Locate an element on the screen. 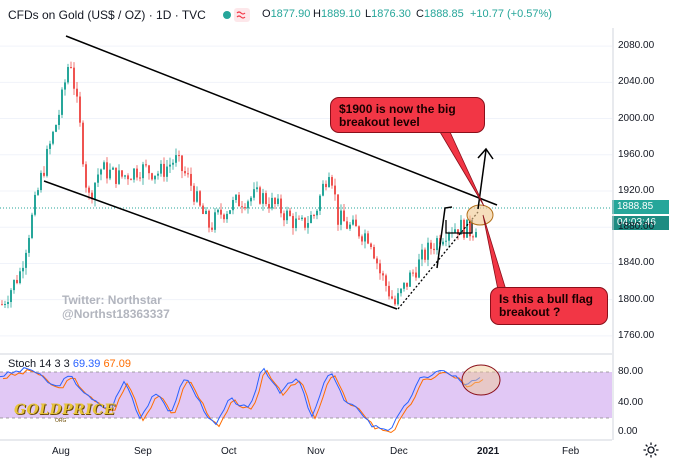 The height and width of the screenshot is (463, 680). callout-bottom-pointer is located at coordinates (494, 252).